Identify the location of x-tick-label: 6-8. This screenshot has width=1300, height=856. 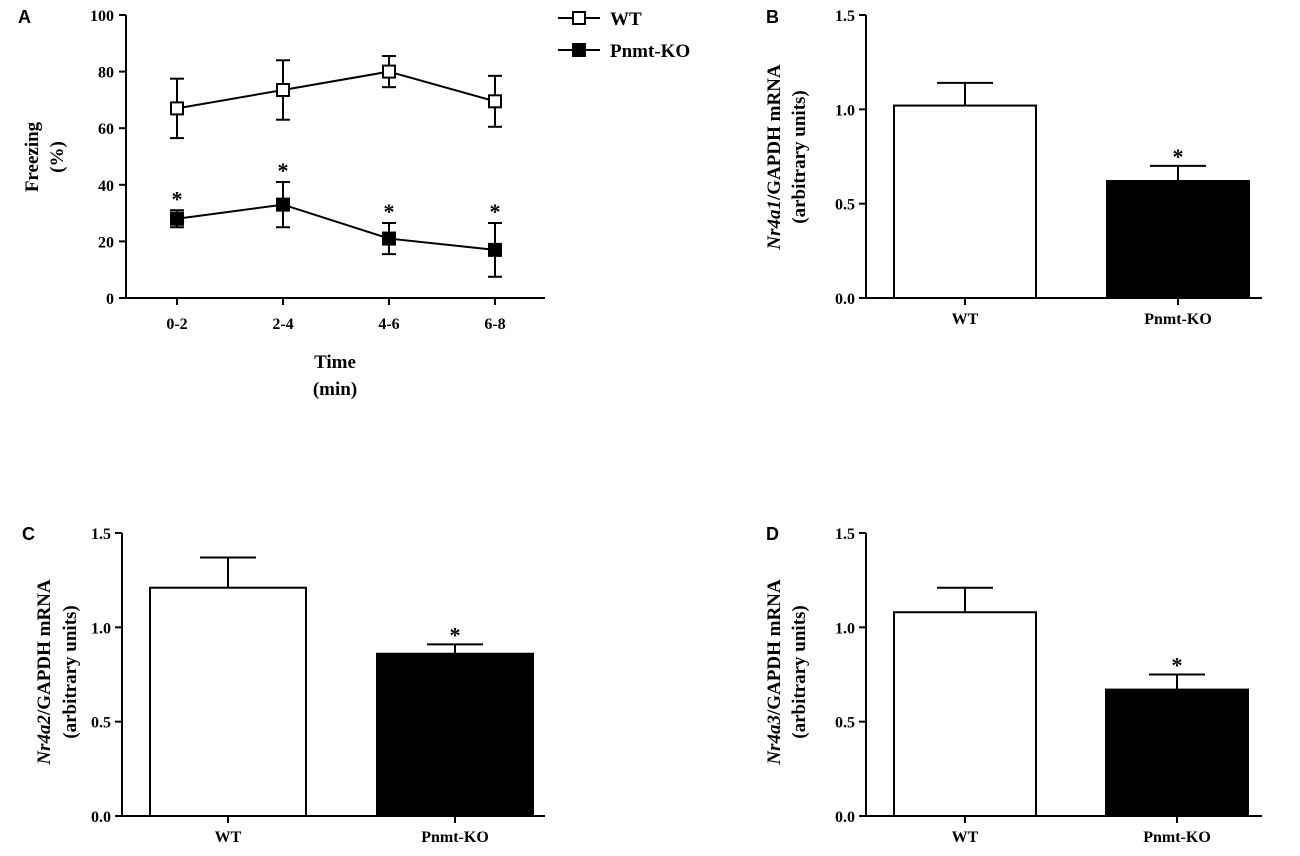
(494, 324).